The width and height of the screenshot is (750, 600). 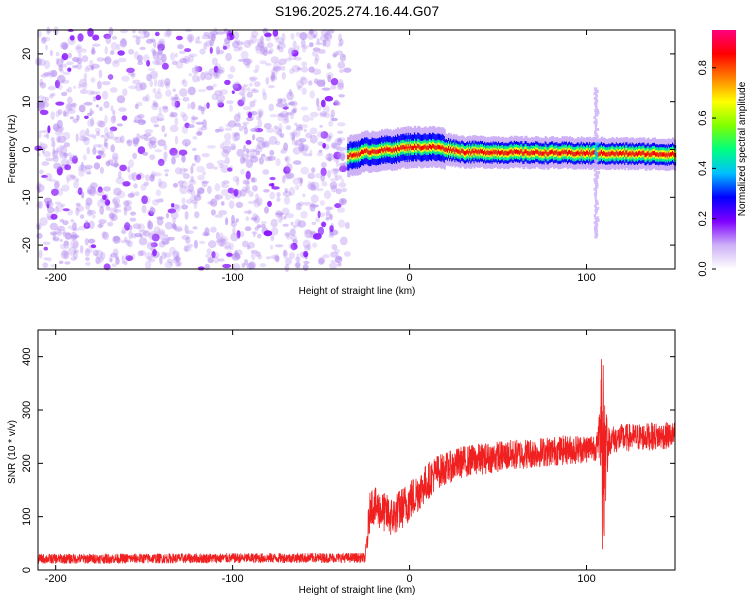 I want to click on y-tick-label: 200, so click(x=27, y=463).